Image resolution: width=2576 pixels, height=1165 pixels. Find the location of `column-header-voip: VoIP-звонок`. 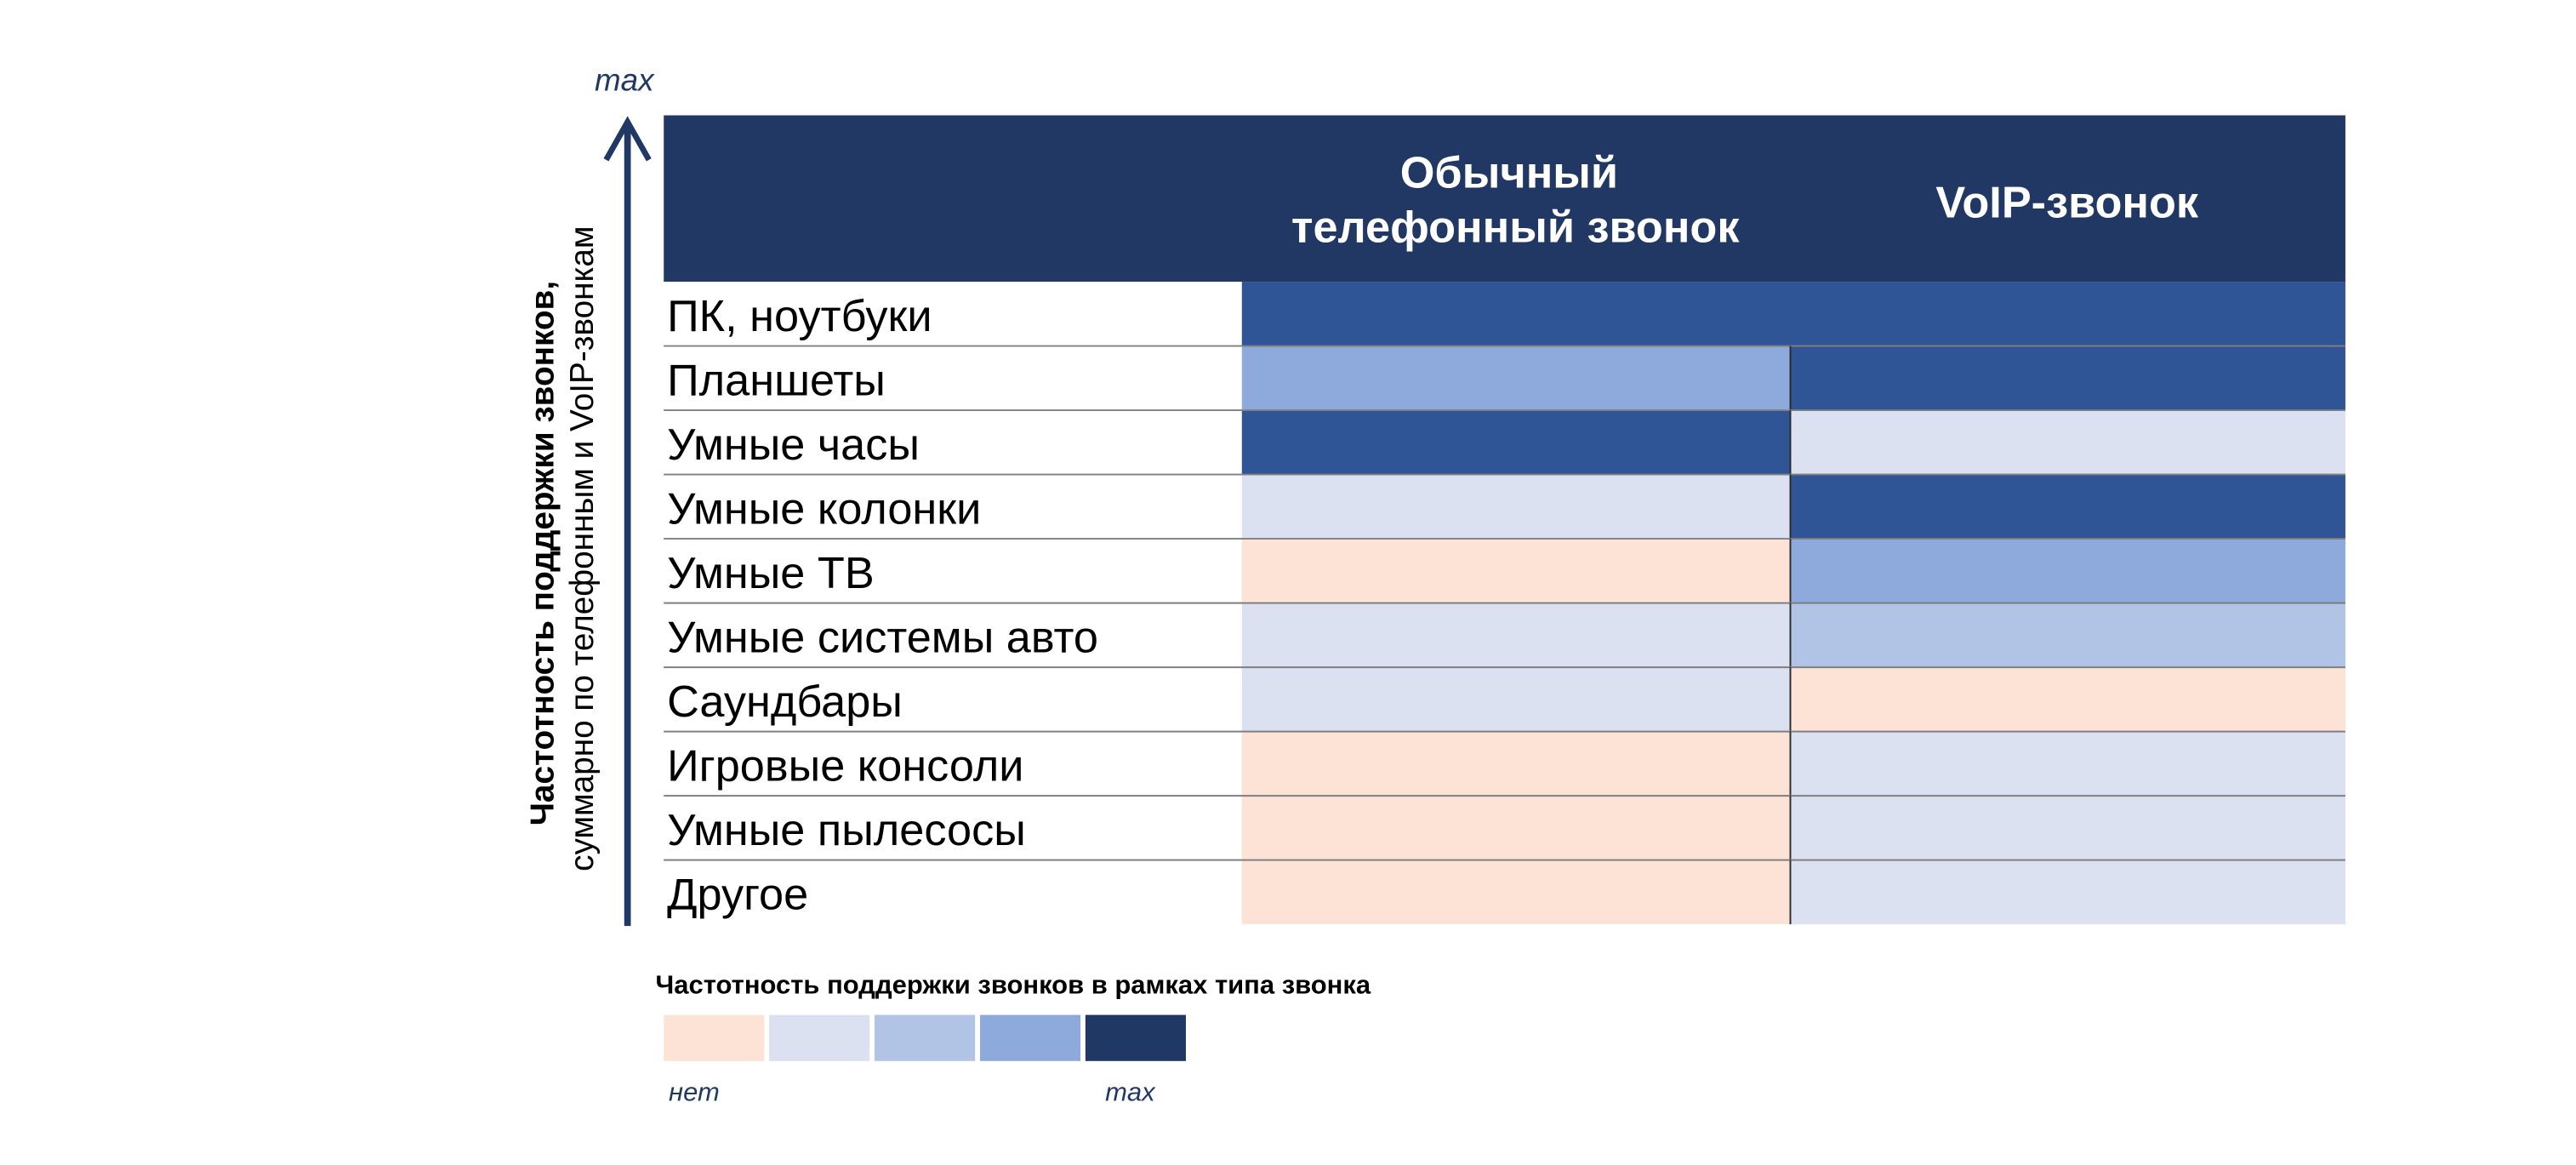

column-header-voip: VoIP-звонок is located at coordinates (2067, 203).